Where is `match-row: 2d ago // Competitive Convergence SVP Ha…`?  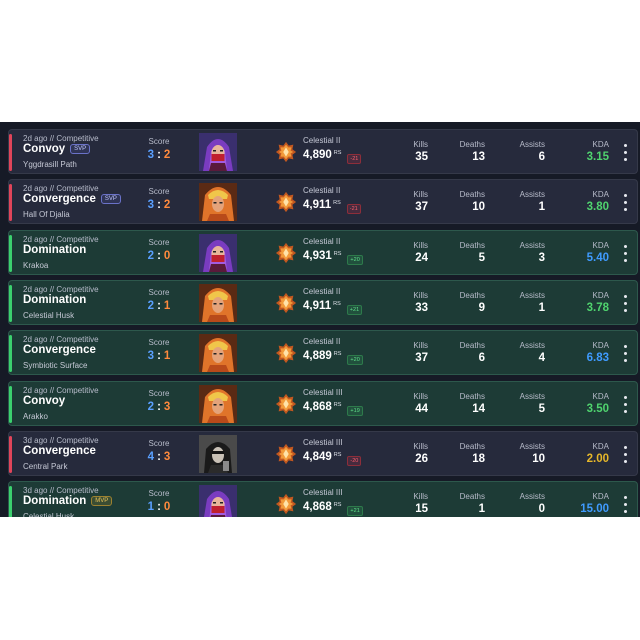 match-row: 2d ago // Competitive Convergence SVP Ha… is located at coordinates (323, 202).